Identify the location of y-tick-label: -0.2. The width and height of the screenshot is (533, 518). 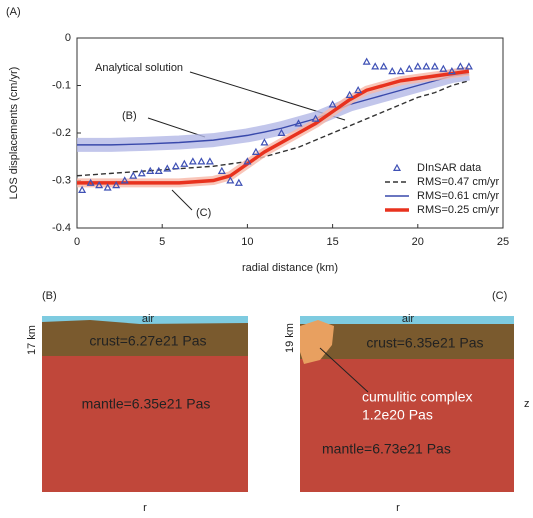
(61, 133).